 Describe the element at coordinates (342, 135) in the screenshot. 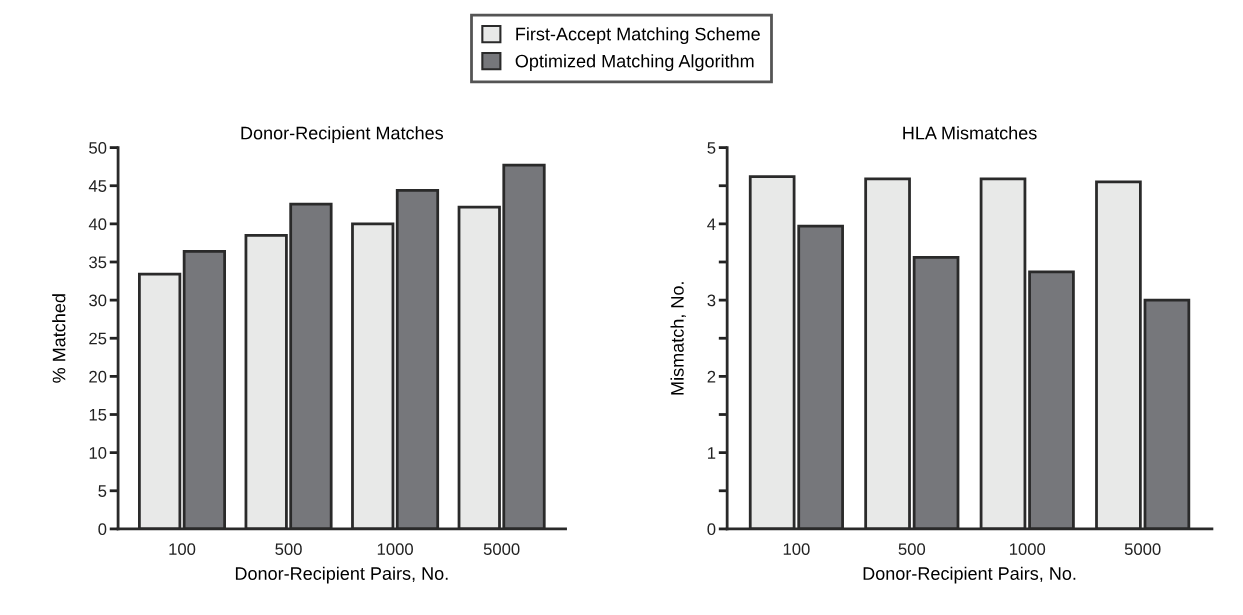

I see `chart-title: Donor-Recipient Matches` at that location.